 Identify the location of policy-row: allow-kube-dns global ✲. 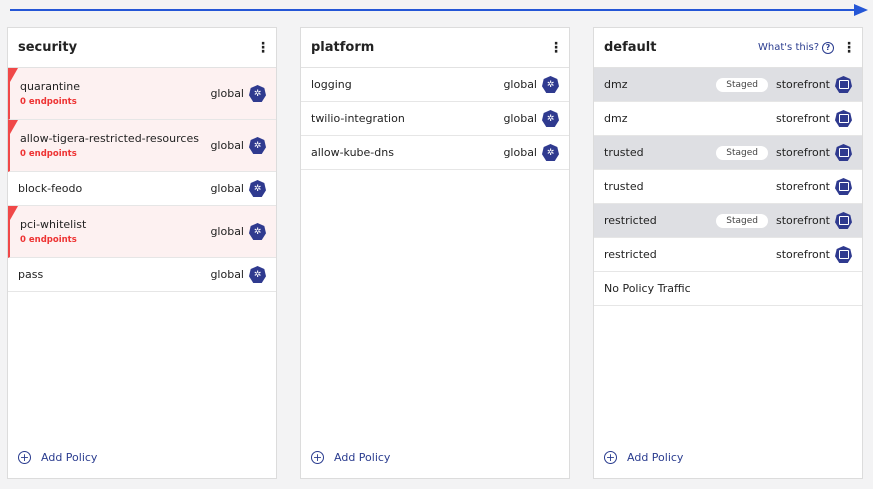
(435, 153).